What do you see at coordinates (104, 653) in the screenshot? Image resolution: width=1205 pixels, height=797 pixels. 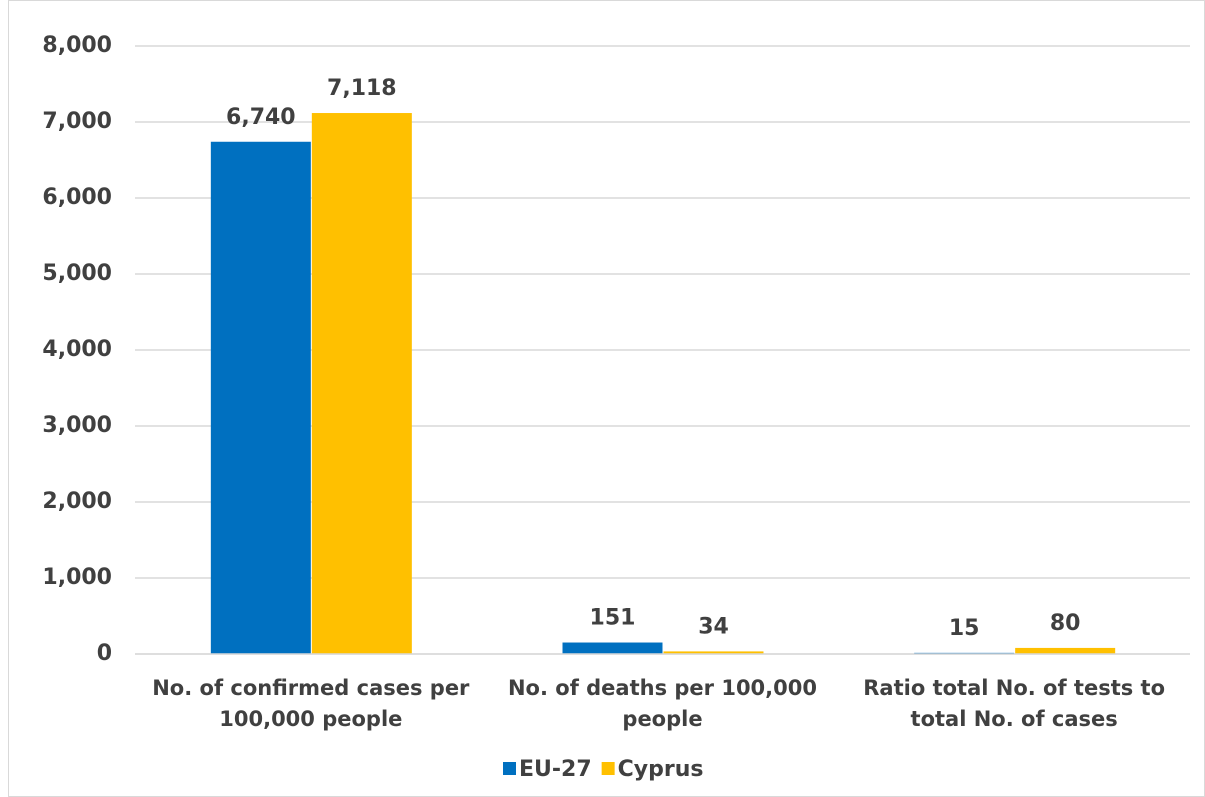 I see `y-tick-label: 0` at bounding box center [104, 653].